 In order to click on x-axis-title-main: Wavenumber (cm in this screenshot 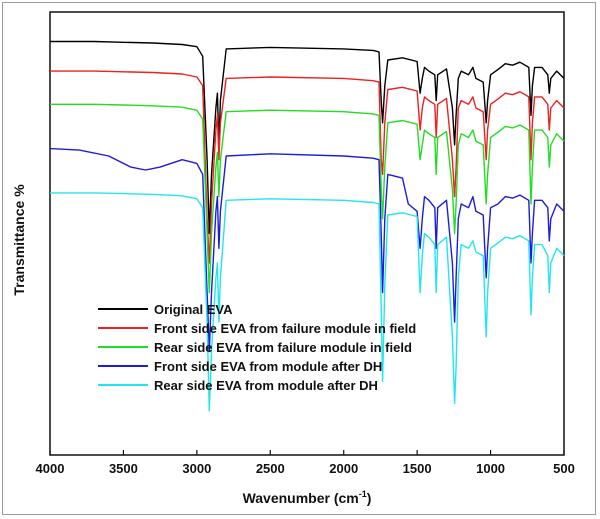, I will do `click(301, 498)`.